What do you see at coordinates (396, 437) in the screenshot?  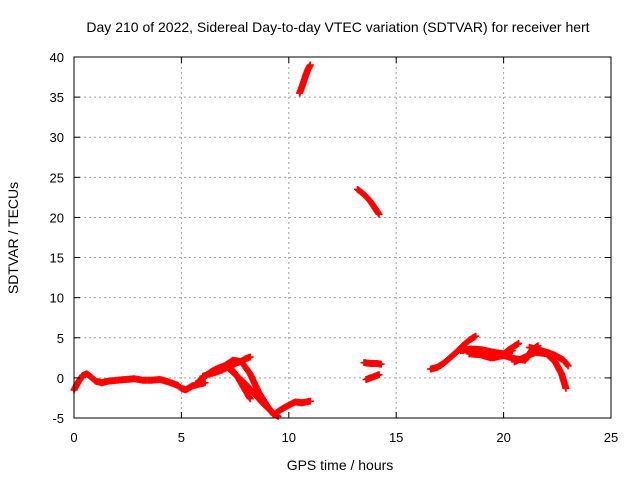 I see `x-tick-label: 15` at bounding box center [396, 437].